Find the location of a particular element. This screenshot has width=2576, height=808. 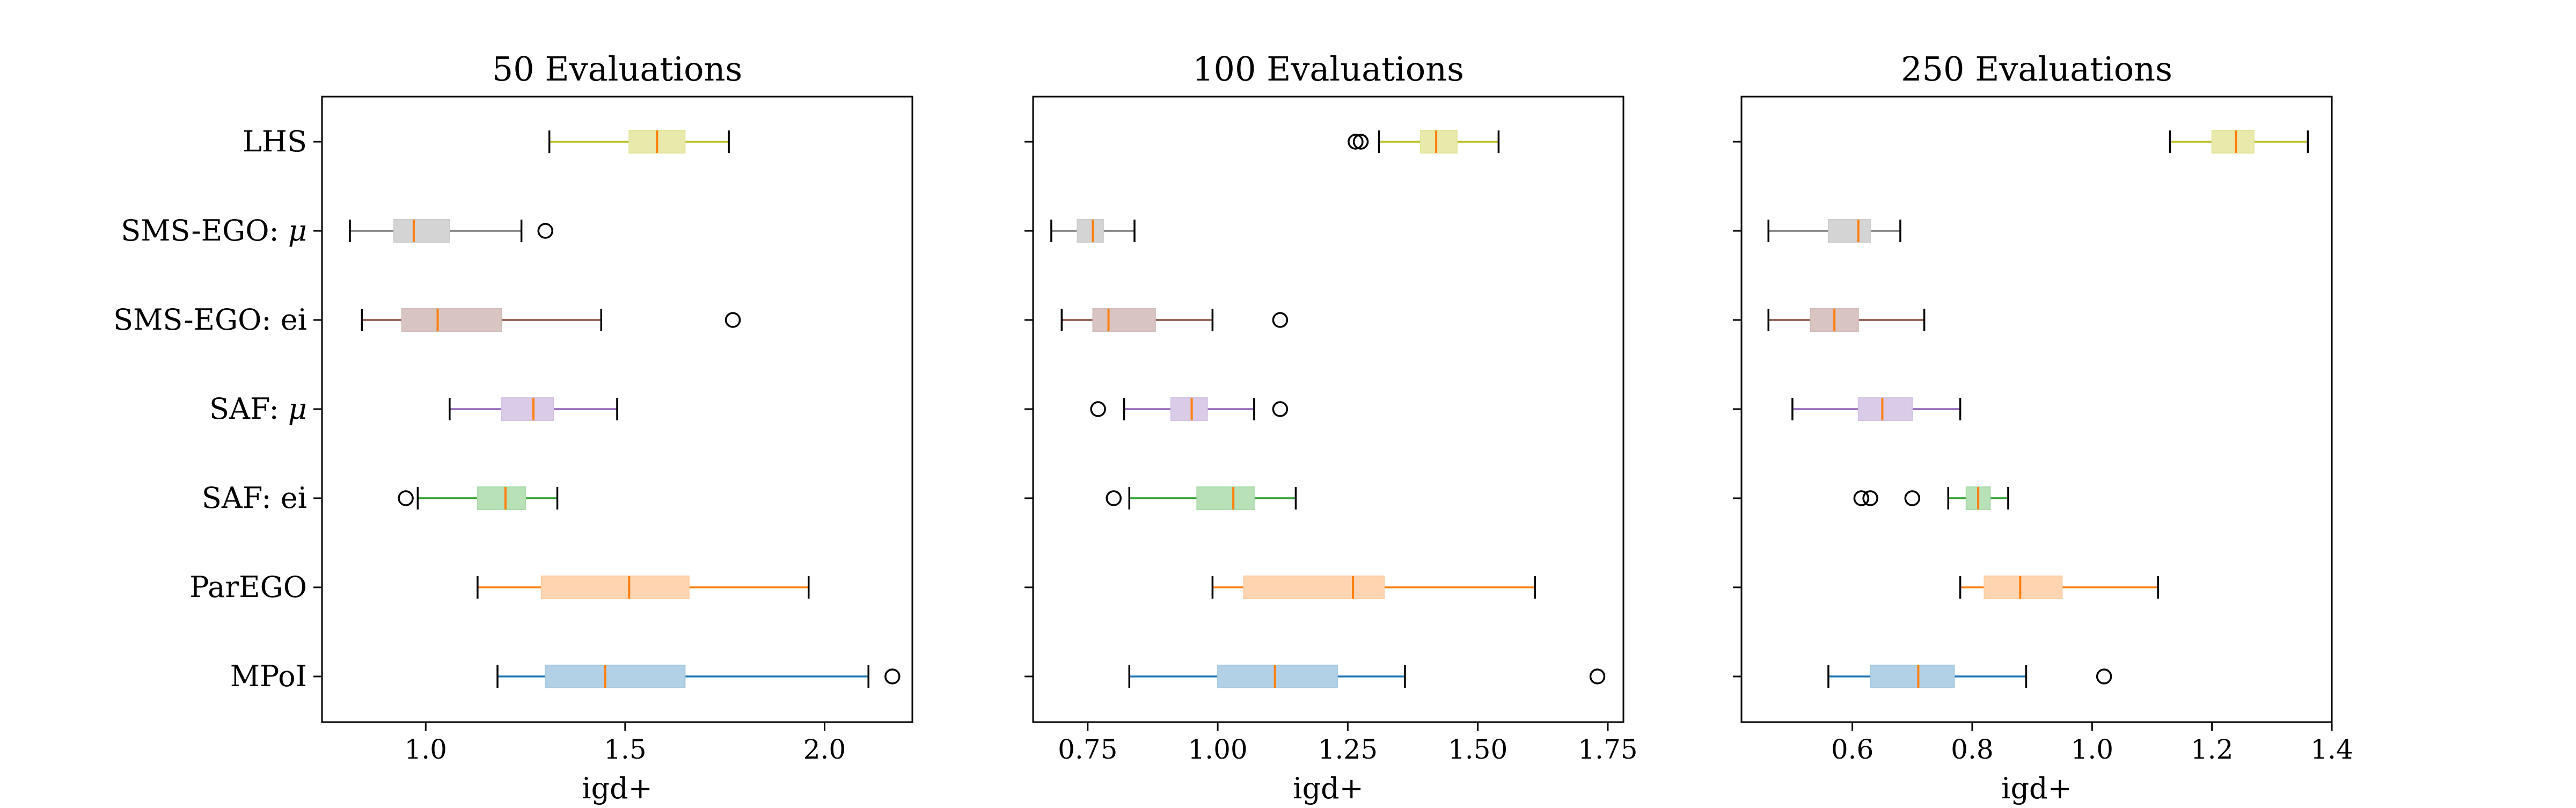

y-category-label: SMS-EGO: ei is located at coordinates (210, 320).